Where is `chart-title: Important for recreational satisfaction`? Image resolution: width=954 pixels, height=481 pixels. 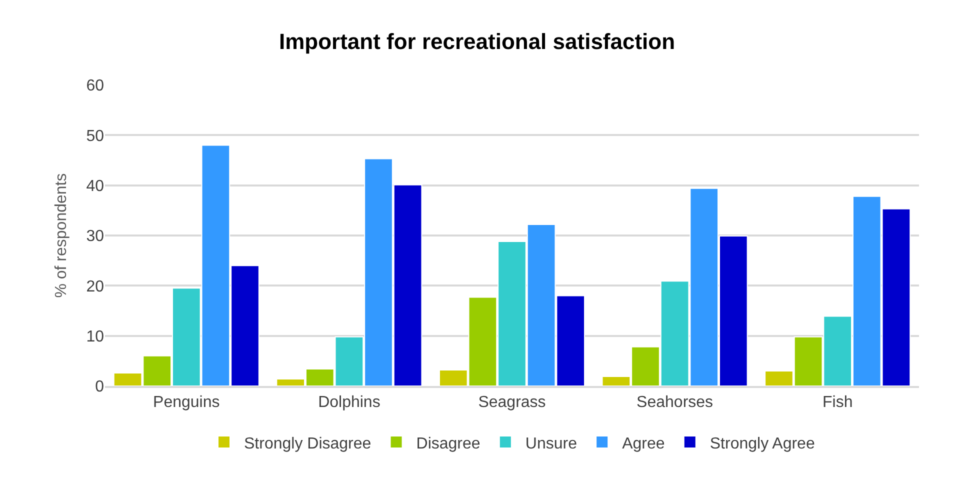
chart-title: Important for recreational satisfaction is located at coordinates (477, 41).